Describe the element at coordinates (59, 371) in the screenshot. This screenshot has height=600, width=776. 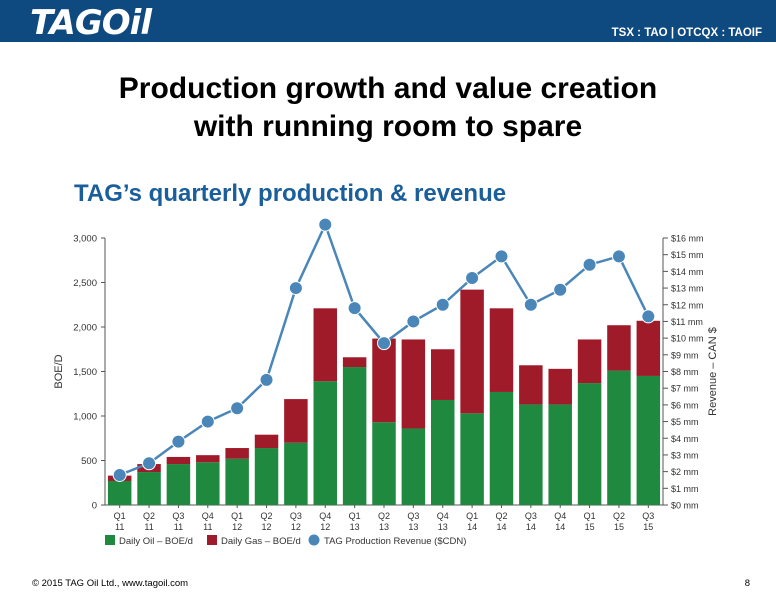
I see `y-axis-title-left: BOE/D` at that location.